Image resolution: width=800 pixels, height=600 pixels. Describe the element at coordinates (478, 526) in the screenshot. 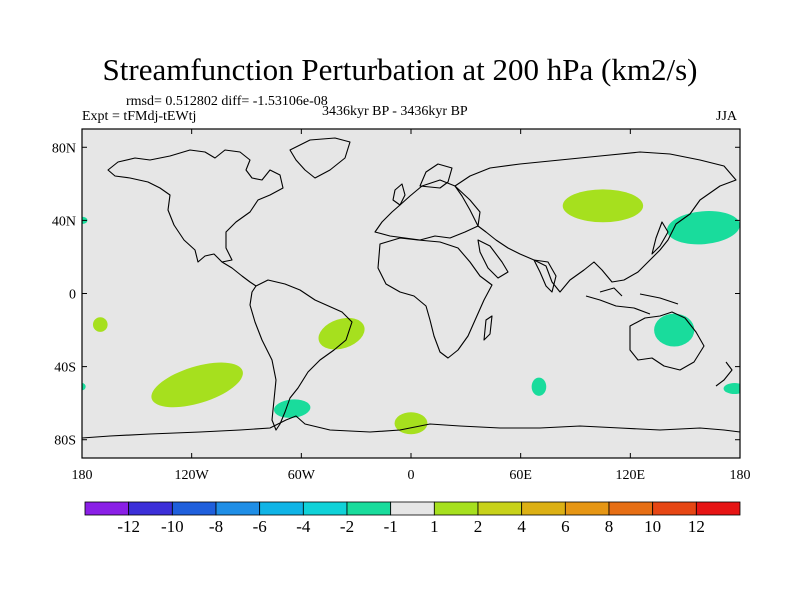

I see `colorbar-label: 2` at that location.